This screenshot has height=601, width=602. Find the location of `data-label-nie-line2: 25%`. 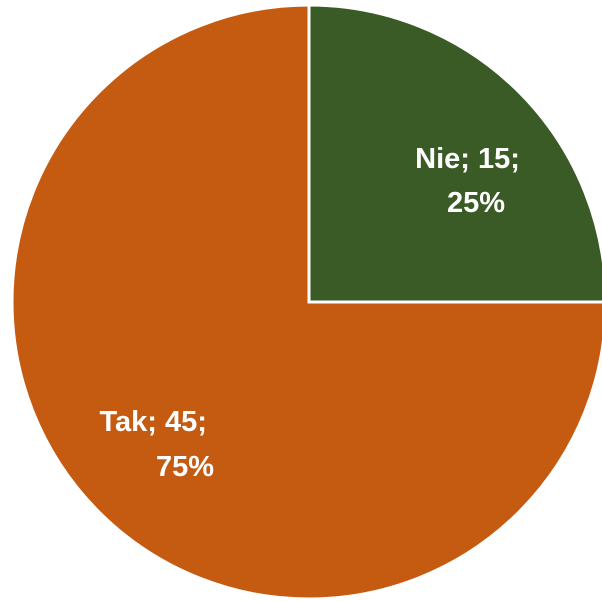

data-label-nie-line2: 25% is located at coordinates (476, 203).